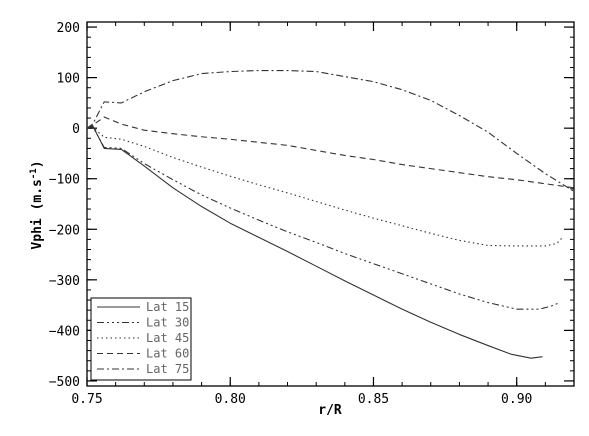  What do you see at coordinates (37, 164) in the screenshot?
I see `y-axis-title-close: )` at bounding box center [37, 164].